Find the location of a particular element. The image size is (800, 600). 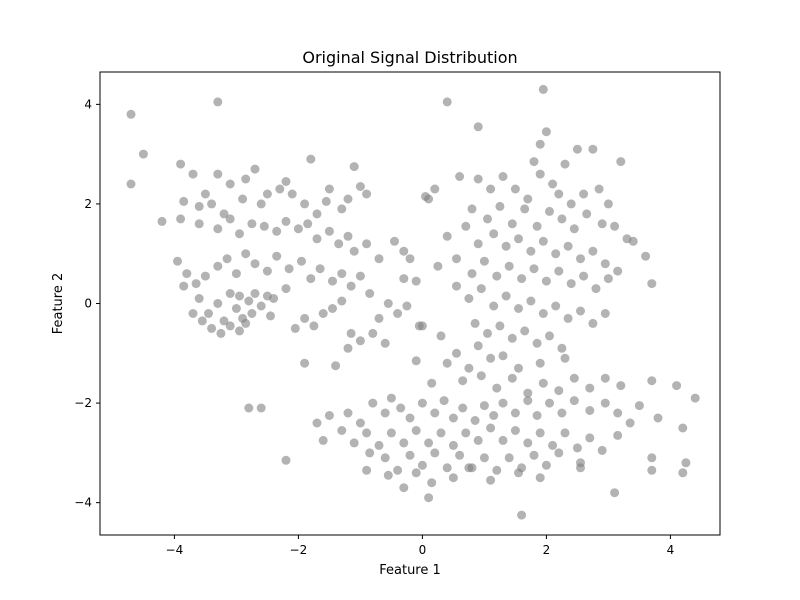

x-tick-label: −2 is located at coordinates (299, 550).